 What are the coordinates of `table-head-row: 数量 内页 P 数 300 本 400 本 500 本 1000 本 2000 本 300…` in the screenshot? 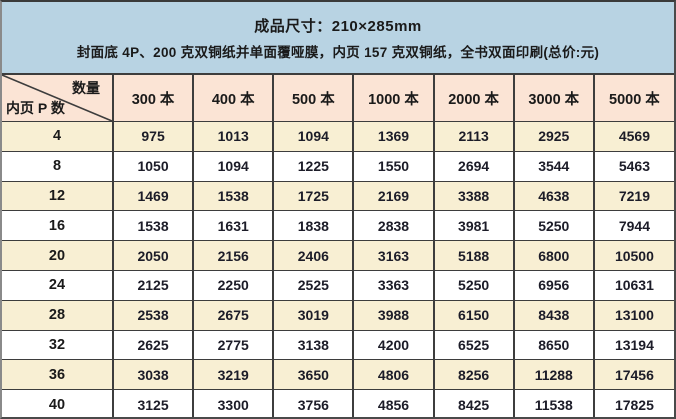 It's located at (338, 98).